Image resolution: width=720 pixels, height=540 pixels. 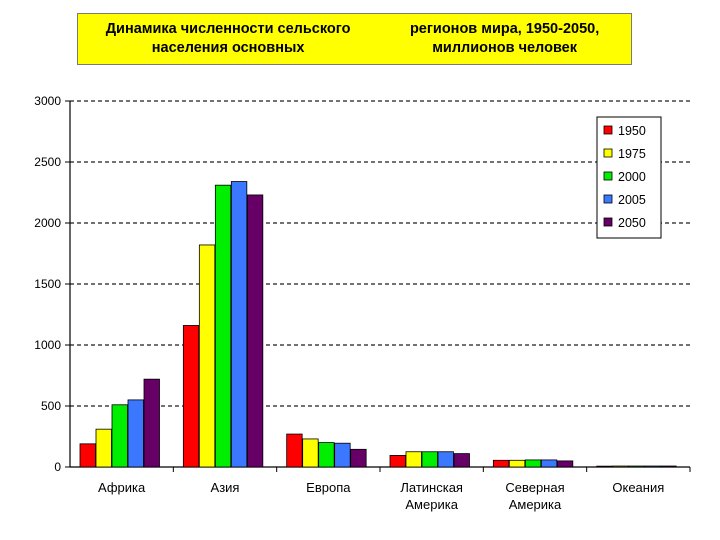 What do you see at coordinates (608, 222) in the screenshot?
I see `legend-swatch-2050` at bounding box center [608, 222].